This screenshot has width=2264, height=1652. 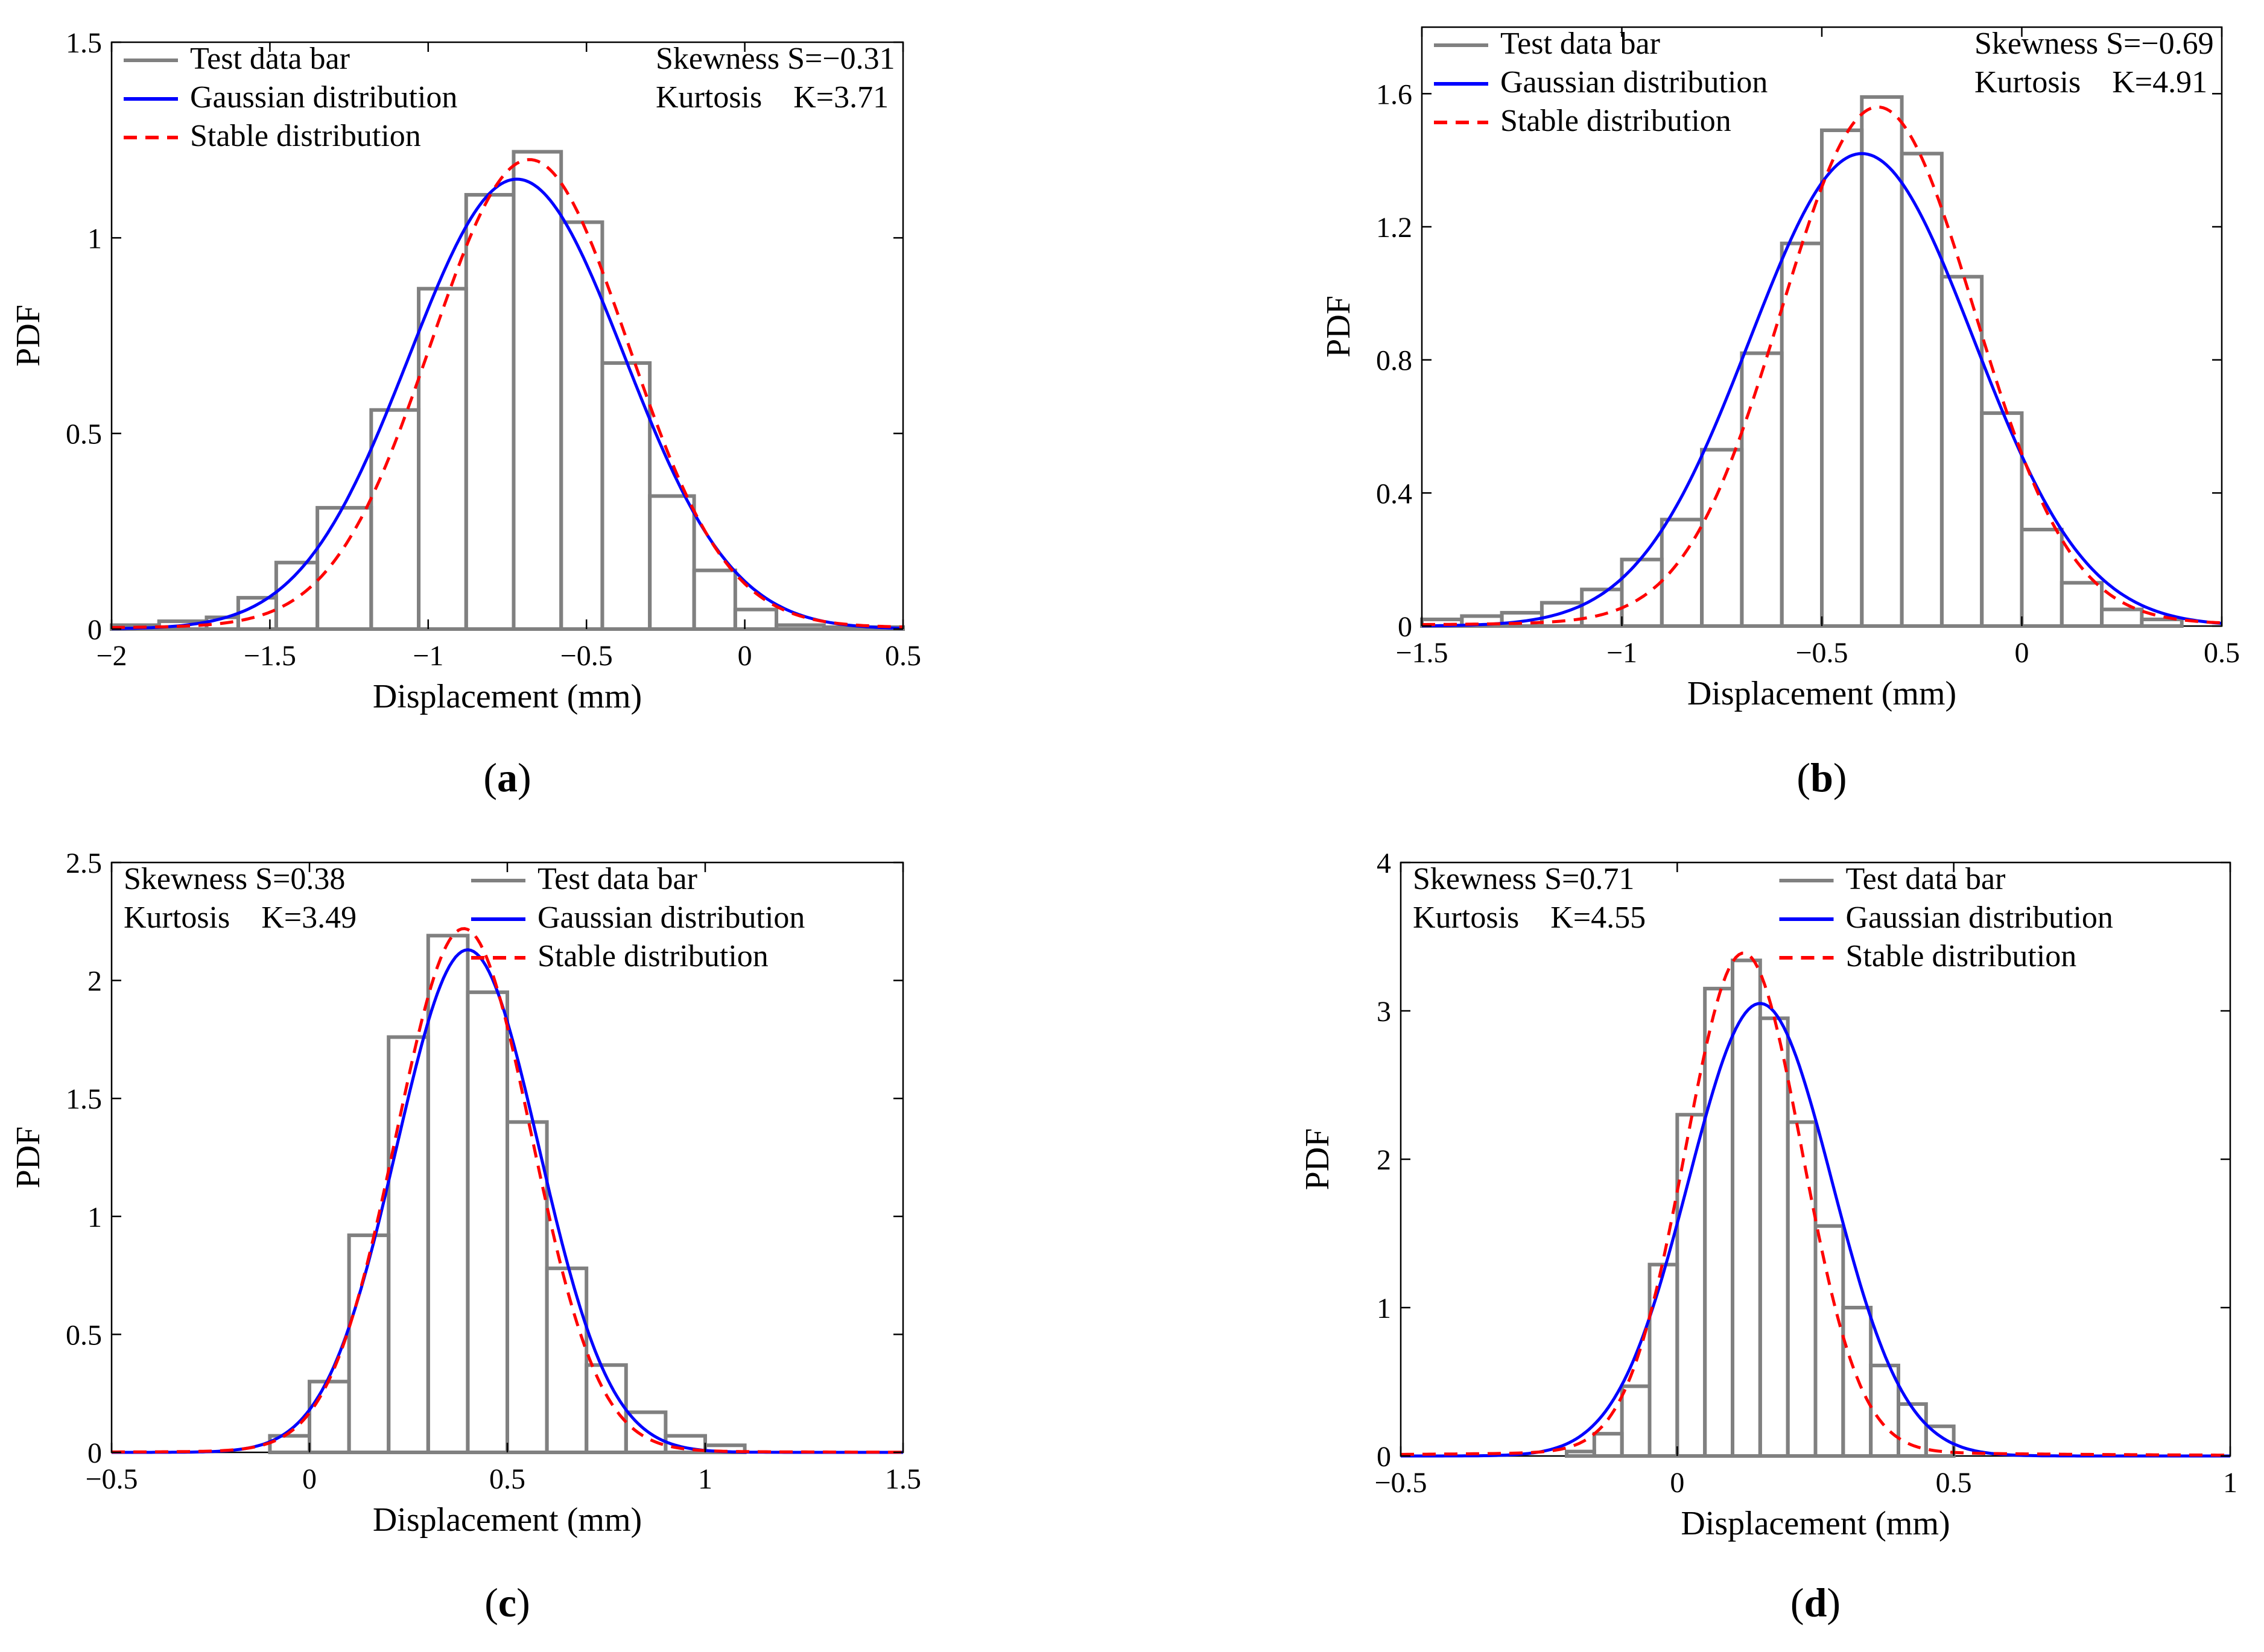 I want to click on y-tick-label: 2.5, so click(x=84, y=863).